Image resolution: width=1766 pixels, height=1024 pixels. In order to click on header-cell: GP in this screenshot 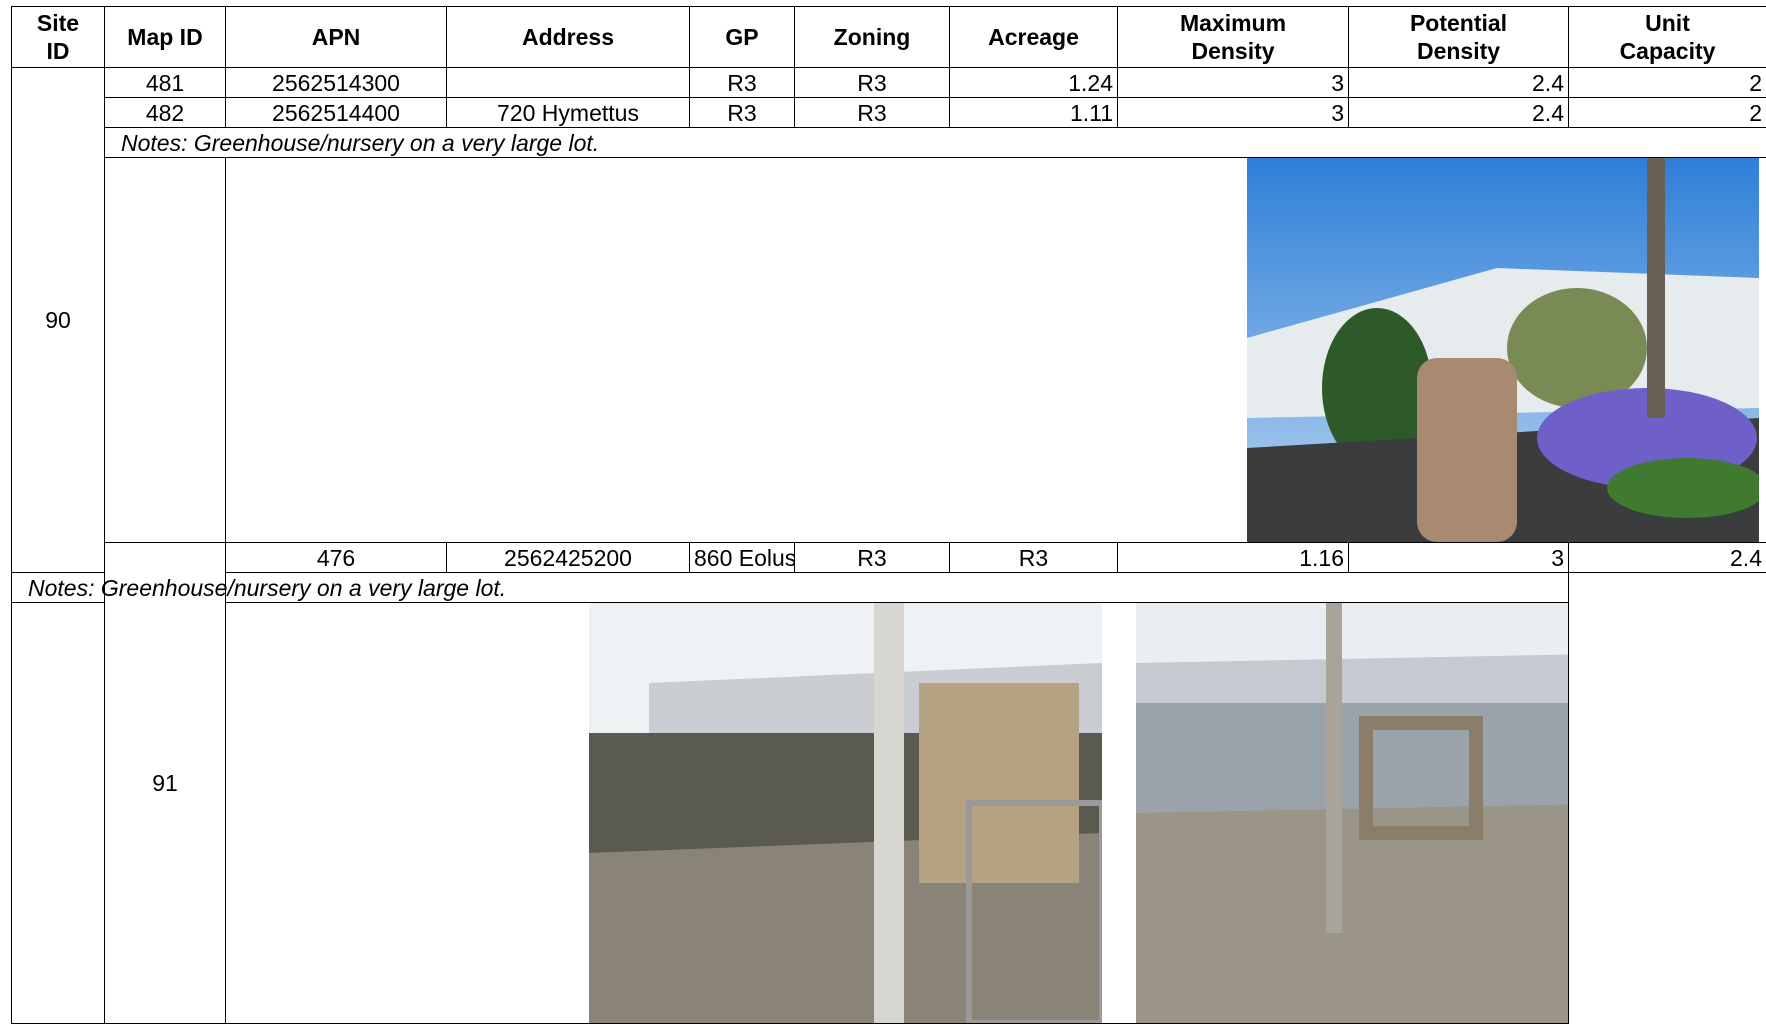, I will do `click(742, 37)`.